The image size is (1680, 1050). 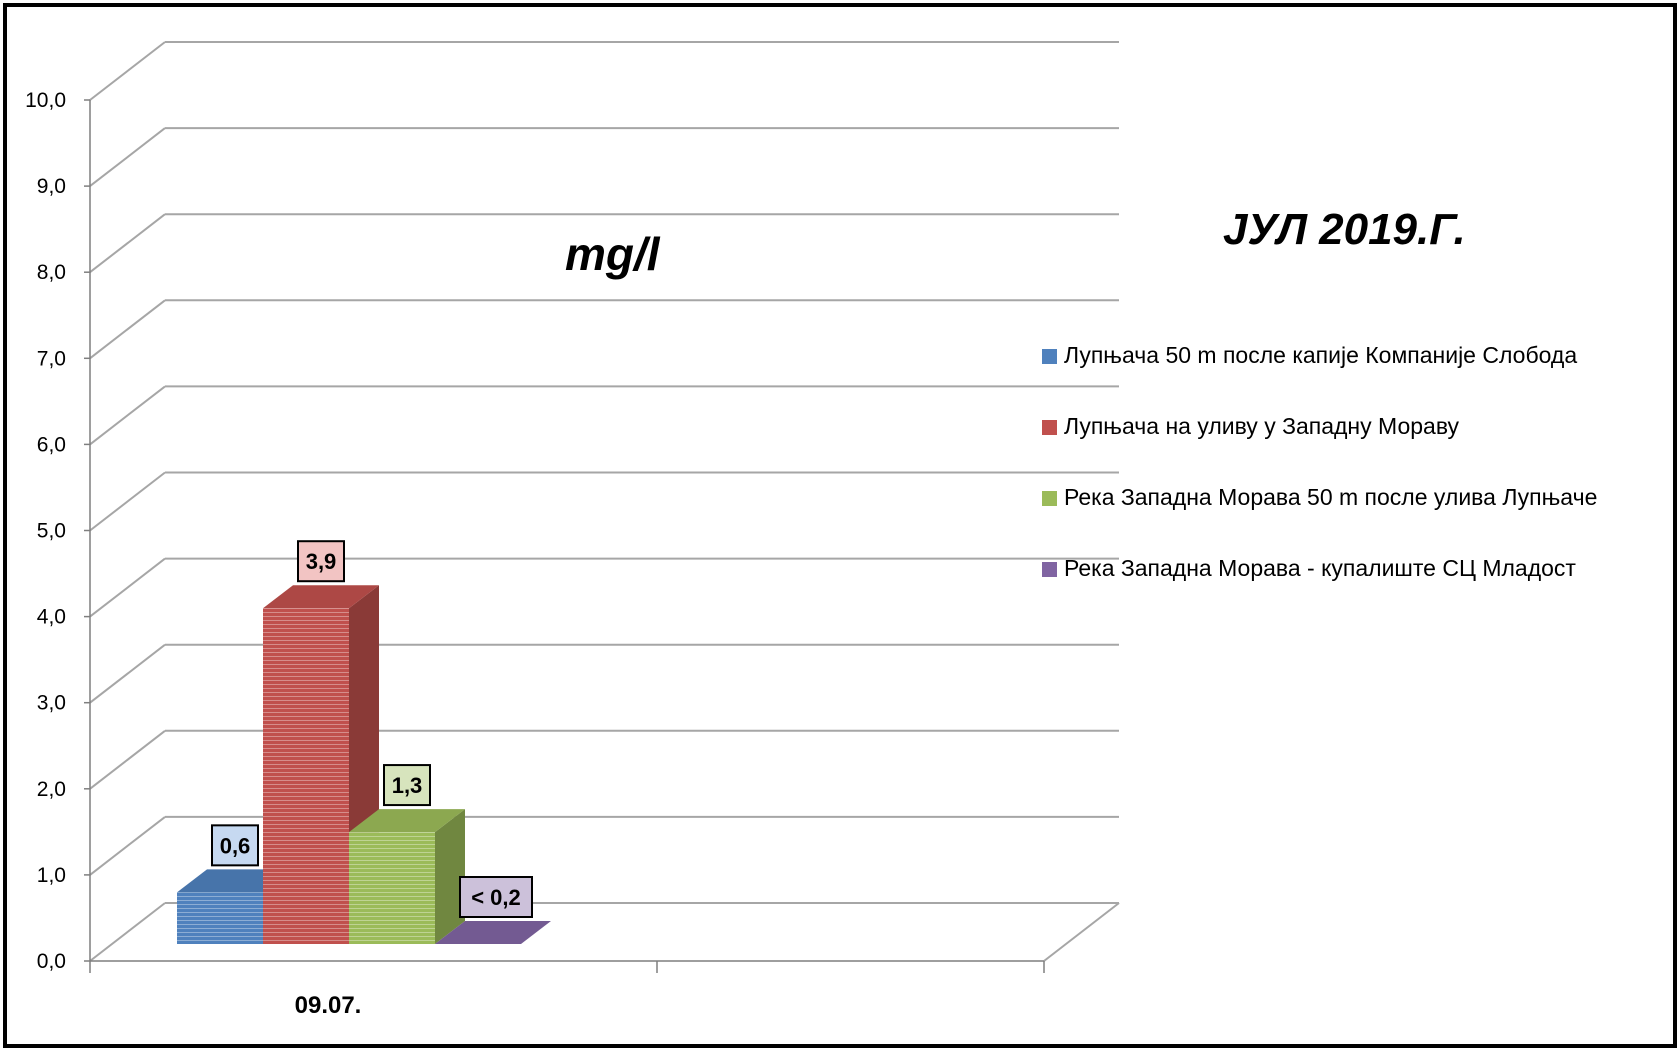 I want to click on chart-title: ЈУЛ 2019.Г., so click(x=1344, y=229).